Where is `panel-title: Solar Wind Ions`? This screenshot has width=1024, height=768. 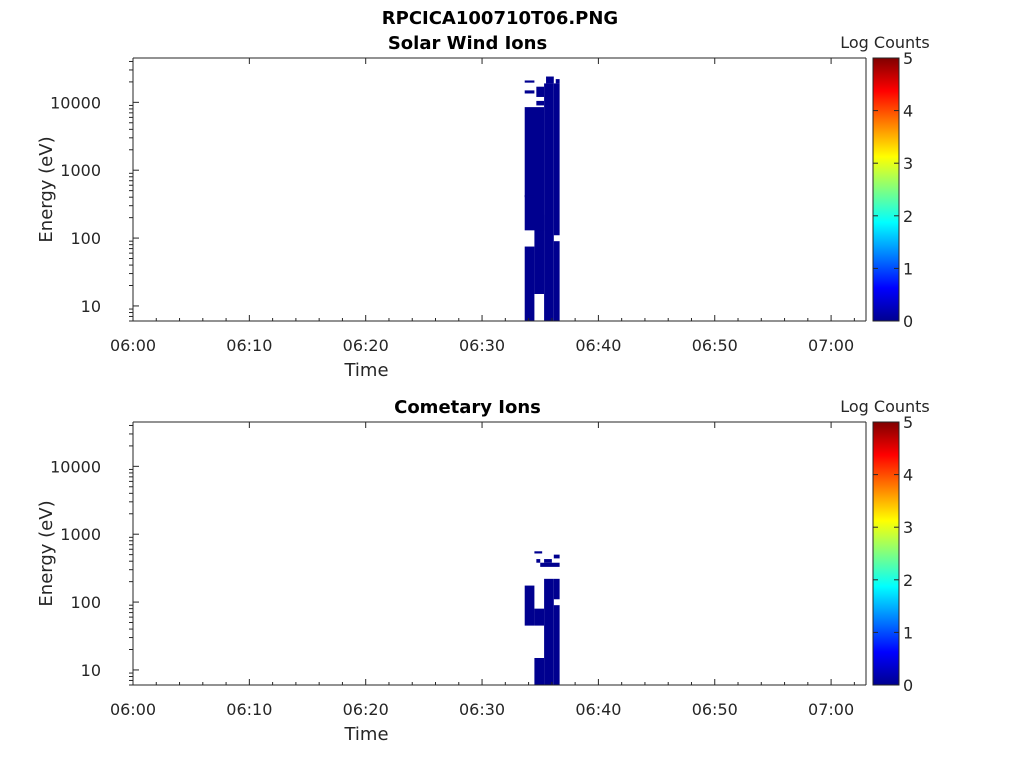 panel-title: Solar Wind Ions is located at coordinates (467, 43).